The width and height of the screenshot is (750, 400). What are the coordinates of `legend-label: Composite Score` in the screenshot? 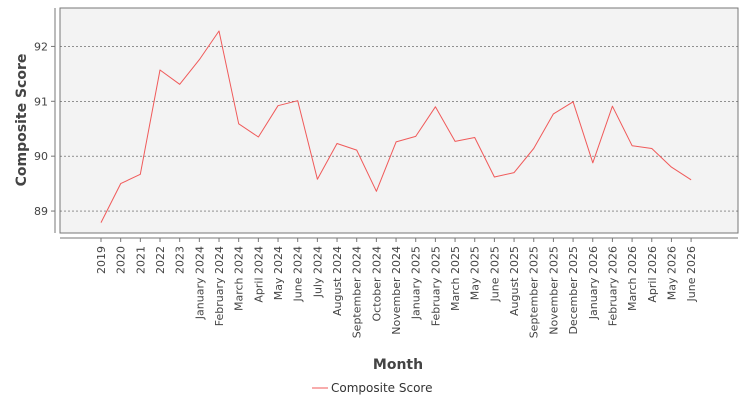 It's located at (381, 388).